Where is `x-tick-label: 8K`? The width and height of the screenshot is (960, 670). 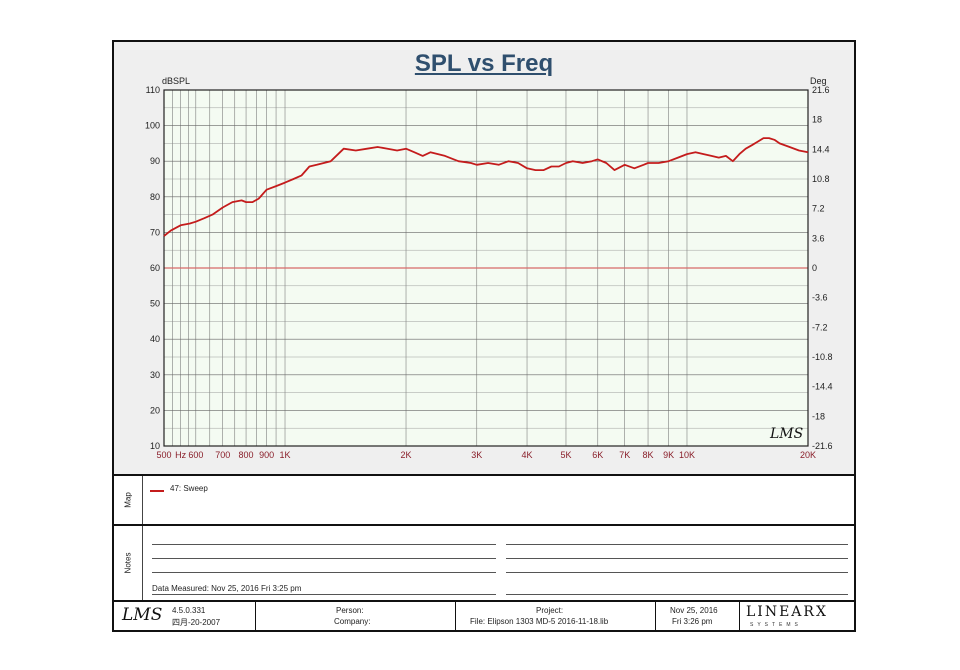
x-tick-label: 8K is located at coordinates (648, 455).